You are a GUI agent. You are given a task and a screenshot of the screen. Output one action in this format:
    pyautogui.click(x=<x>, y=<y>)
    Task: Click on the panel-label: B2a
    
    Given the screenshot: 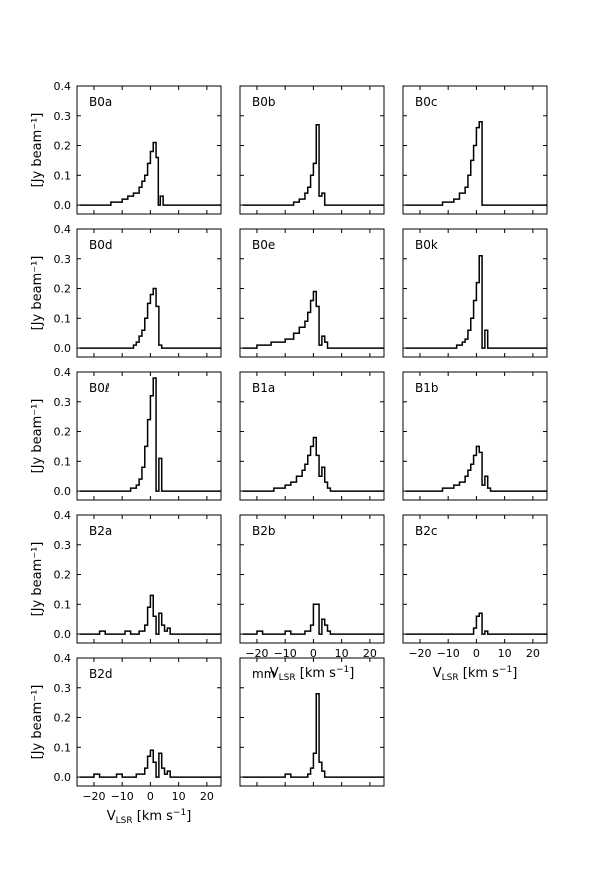 What is the action you would take?
    pyautogui.click(x=100, y=531)
    